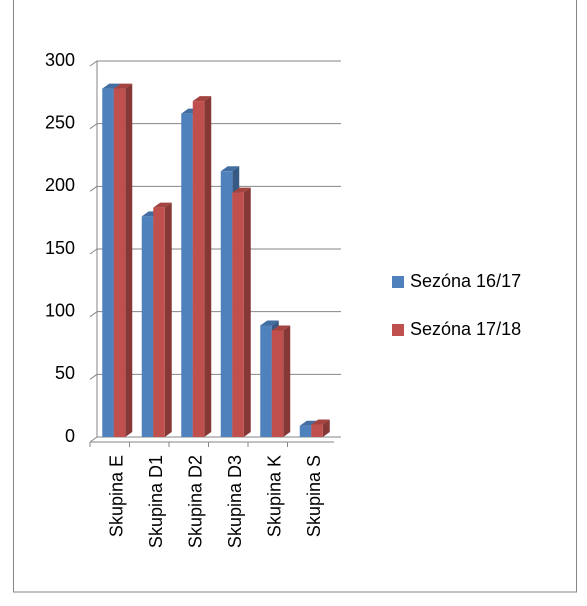 This screenshot has height=606, width=587. Describe the element at coordinates (60, 310) in the screenshot. I see `y-tick-label: 100` at that location.